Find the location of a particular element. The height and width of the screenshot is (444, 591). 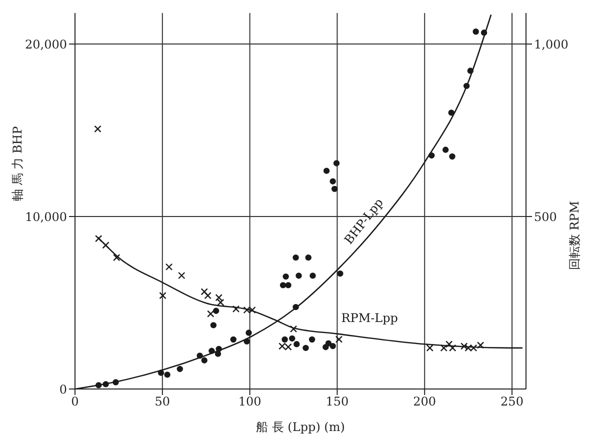

x-tick-label: 200 is located at coordinates (424, 401).